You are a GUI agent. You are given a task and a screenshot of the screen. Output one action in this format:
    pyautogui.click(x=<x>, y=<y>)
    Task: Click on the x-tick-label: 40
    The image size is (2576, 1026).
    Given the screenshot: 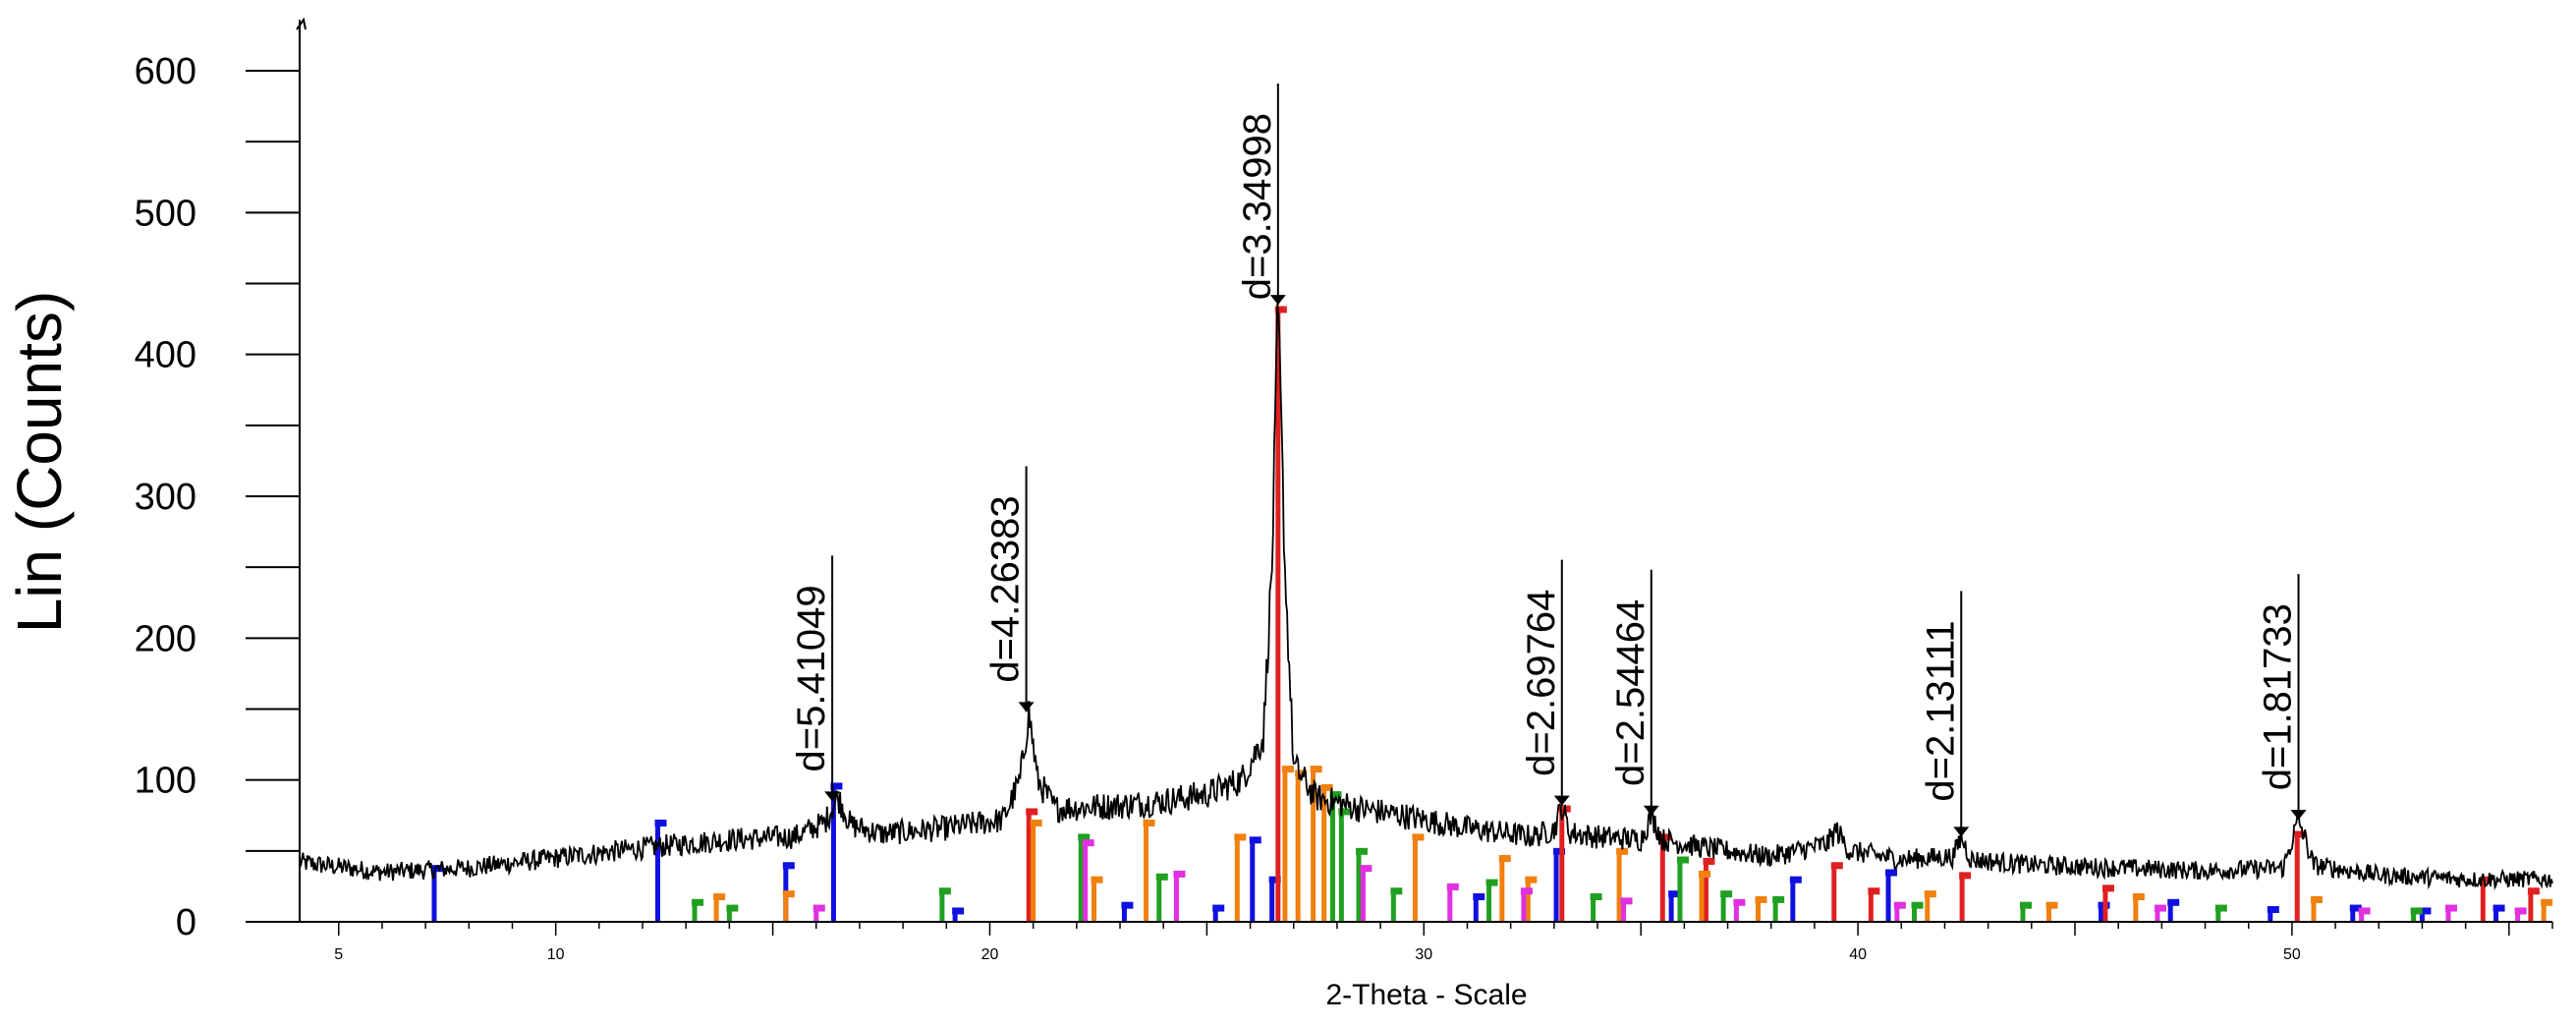 What is the action you would take?
    pyautogui.click(x=1858, y=954)
    